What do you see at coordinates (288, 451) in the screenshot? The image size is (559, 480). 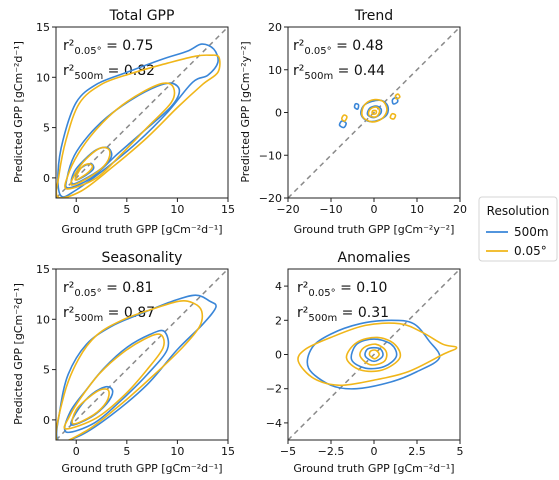 I see `x-tick-label: −5` at bounding box center [288, 451].